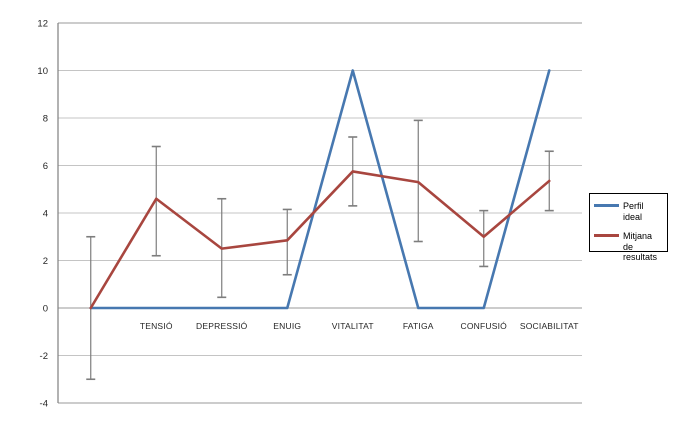  Describe the element at coordinates (45, 309) in the screenshot. I see `y-tick-label: 0` at that location.